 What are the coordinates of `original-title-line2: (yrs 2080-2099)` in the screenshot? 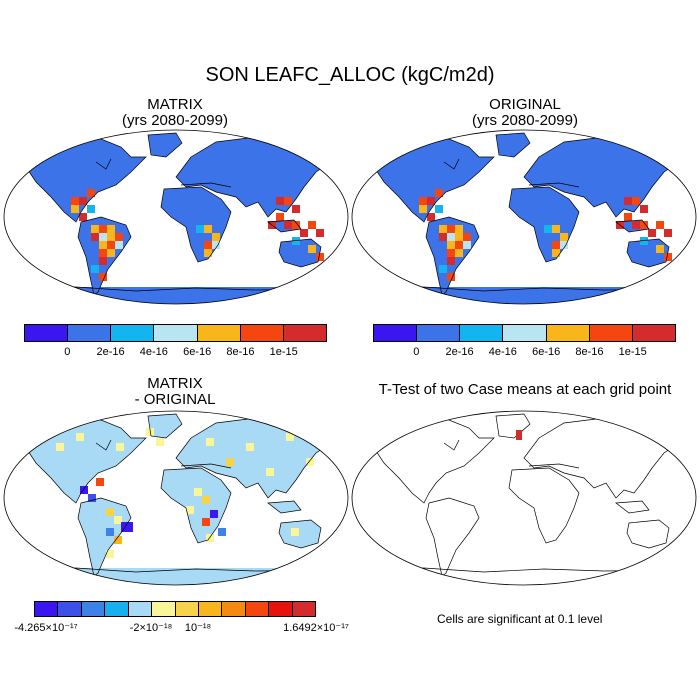 It's located at (525, 120).